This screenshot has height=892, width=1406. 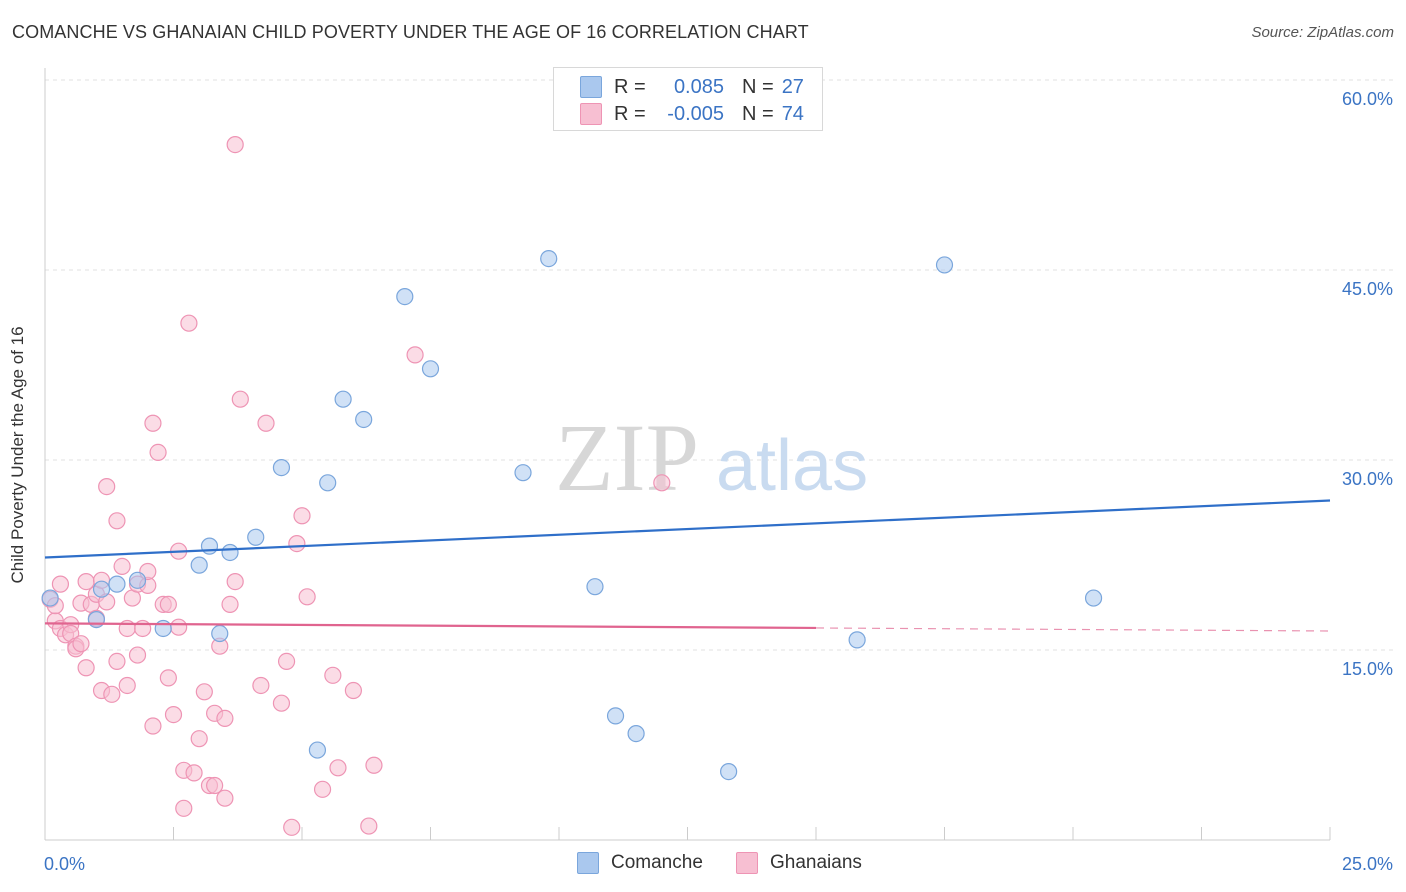 I want to click on bottom-legend-ghanaians: Ghanaians, so click(x=799, y=863).